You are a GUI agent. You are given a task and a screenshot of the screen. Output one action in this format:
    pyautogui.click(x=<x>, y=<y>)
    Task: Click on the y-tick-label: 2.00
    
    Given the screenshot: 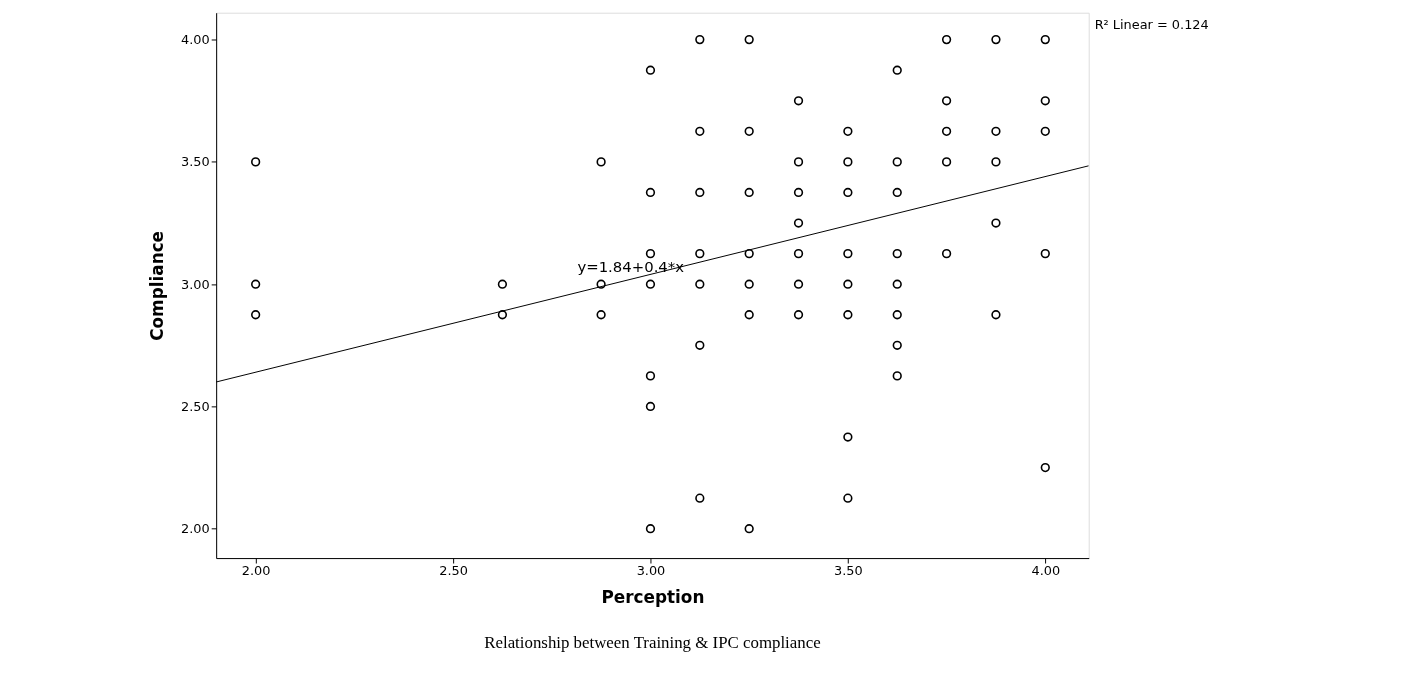 What is the action you would take?
    pyautogui.click(x=195, y=529)
    